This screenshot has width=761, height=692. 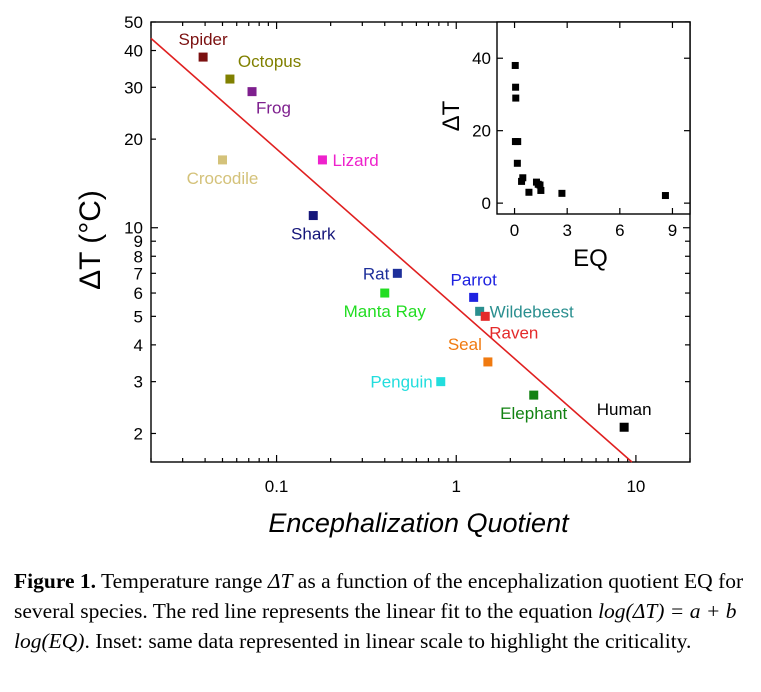 I want to click on y-tick-label: 6, so click(x=138, y=293).